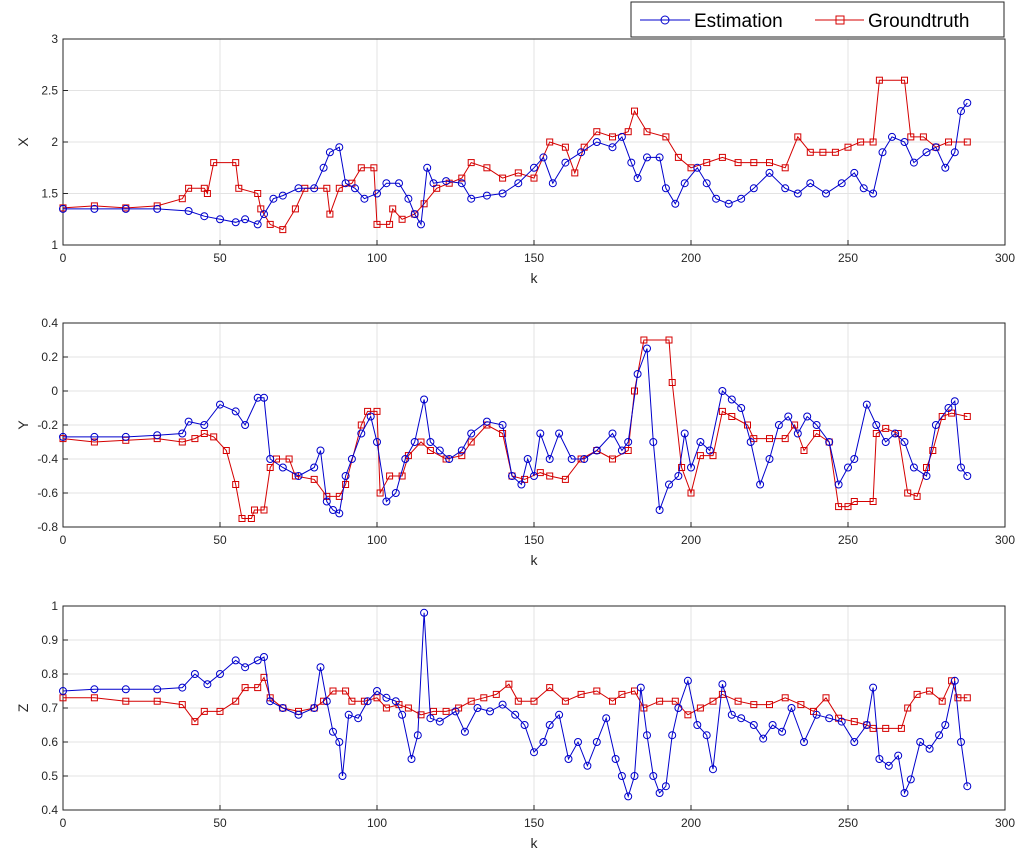 This screenshot has width=1023, height=853. I want to click on z-ytick-label: 0.6, so click(49, 742).